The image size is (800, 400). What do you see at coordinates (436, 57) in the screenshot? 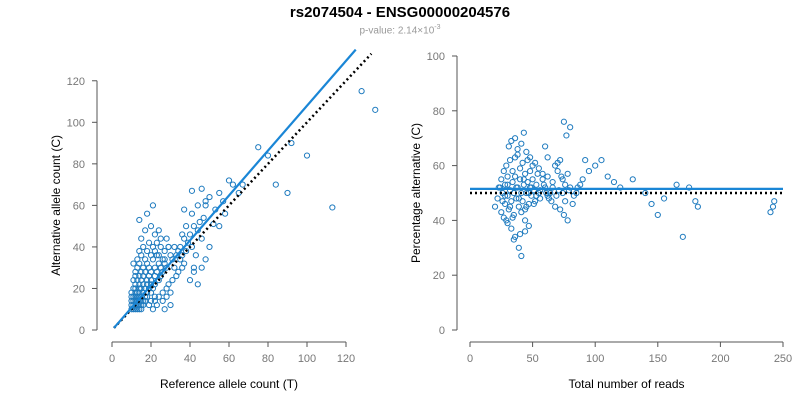
I see `y-tick-label: 100` at bounding box center [436, 57].